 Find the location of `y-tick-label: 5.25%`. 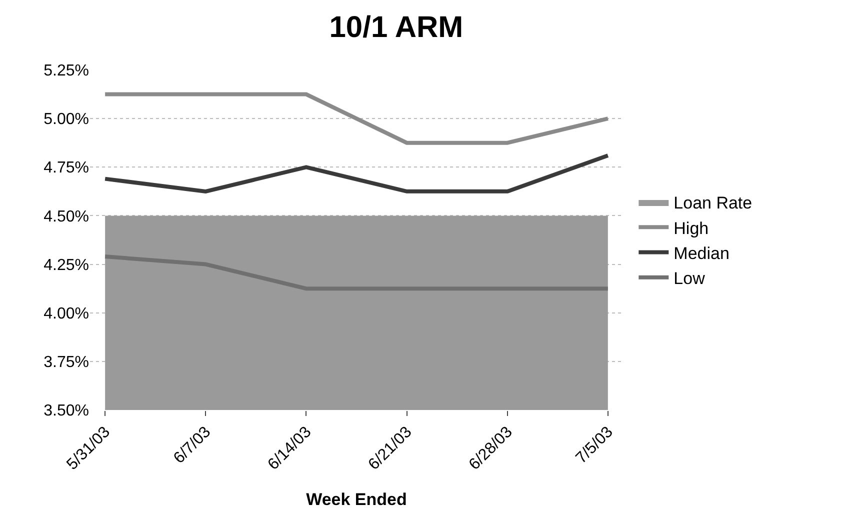

y-tick-label: 5.25% is located at coordinates (66, 71).